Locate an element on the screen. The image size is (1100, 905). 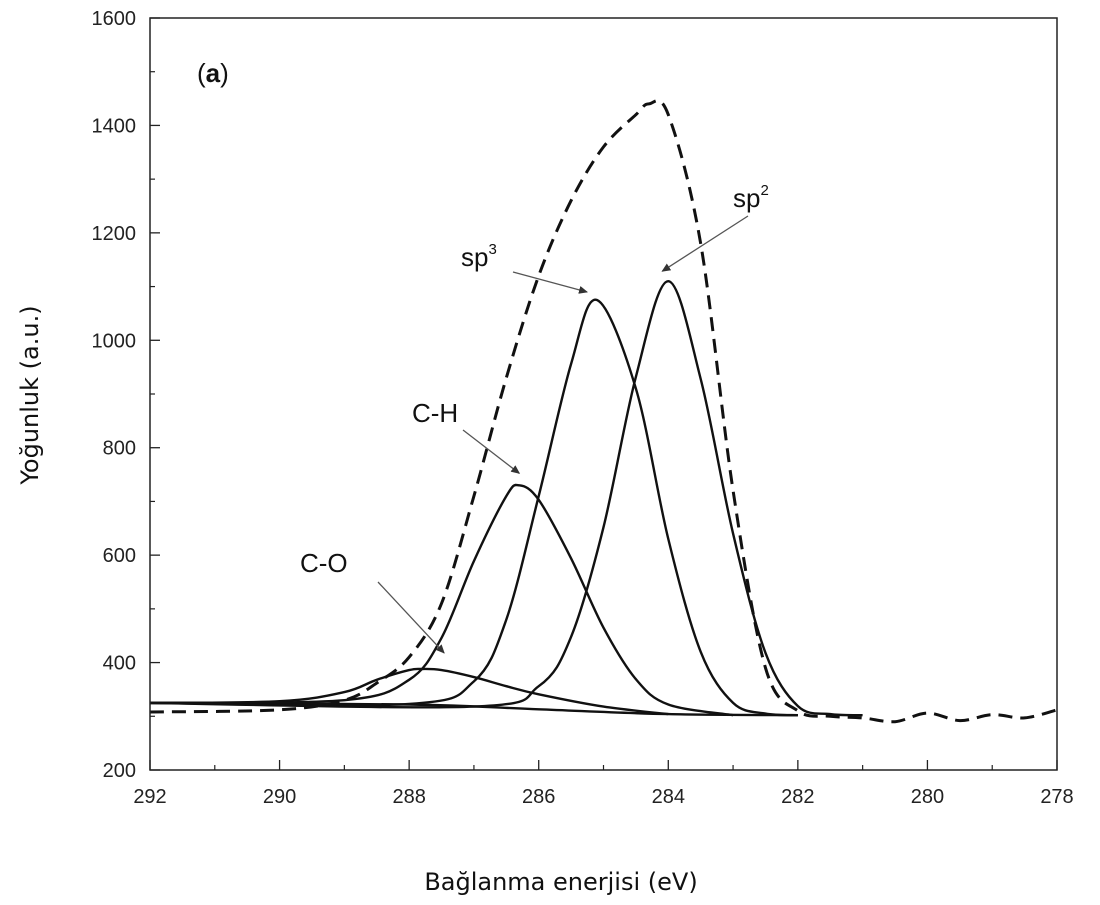
y-tick-label: 1600 is located at coordinates (114, 19).